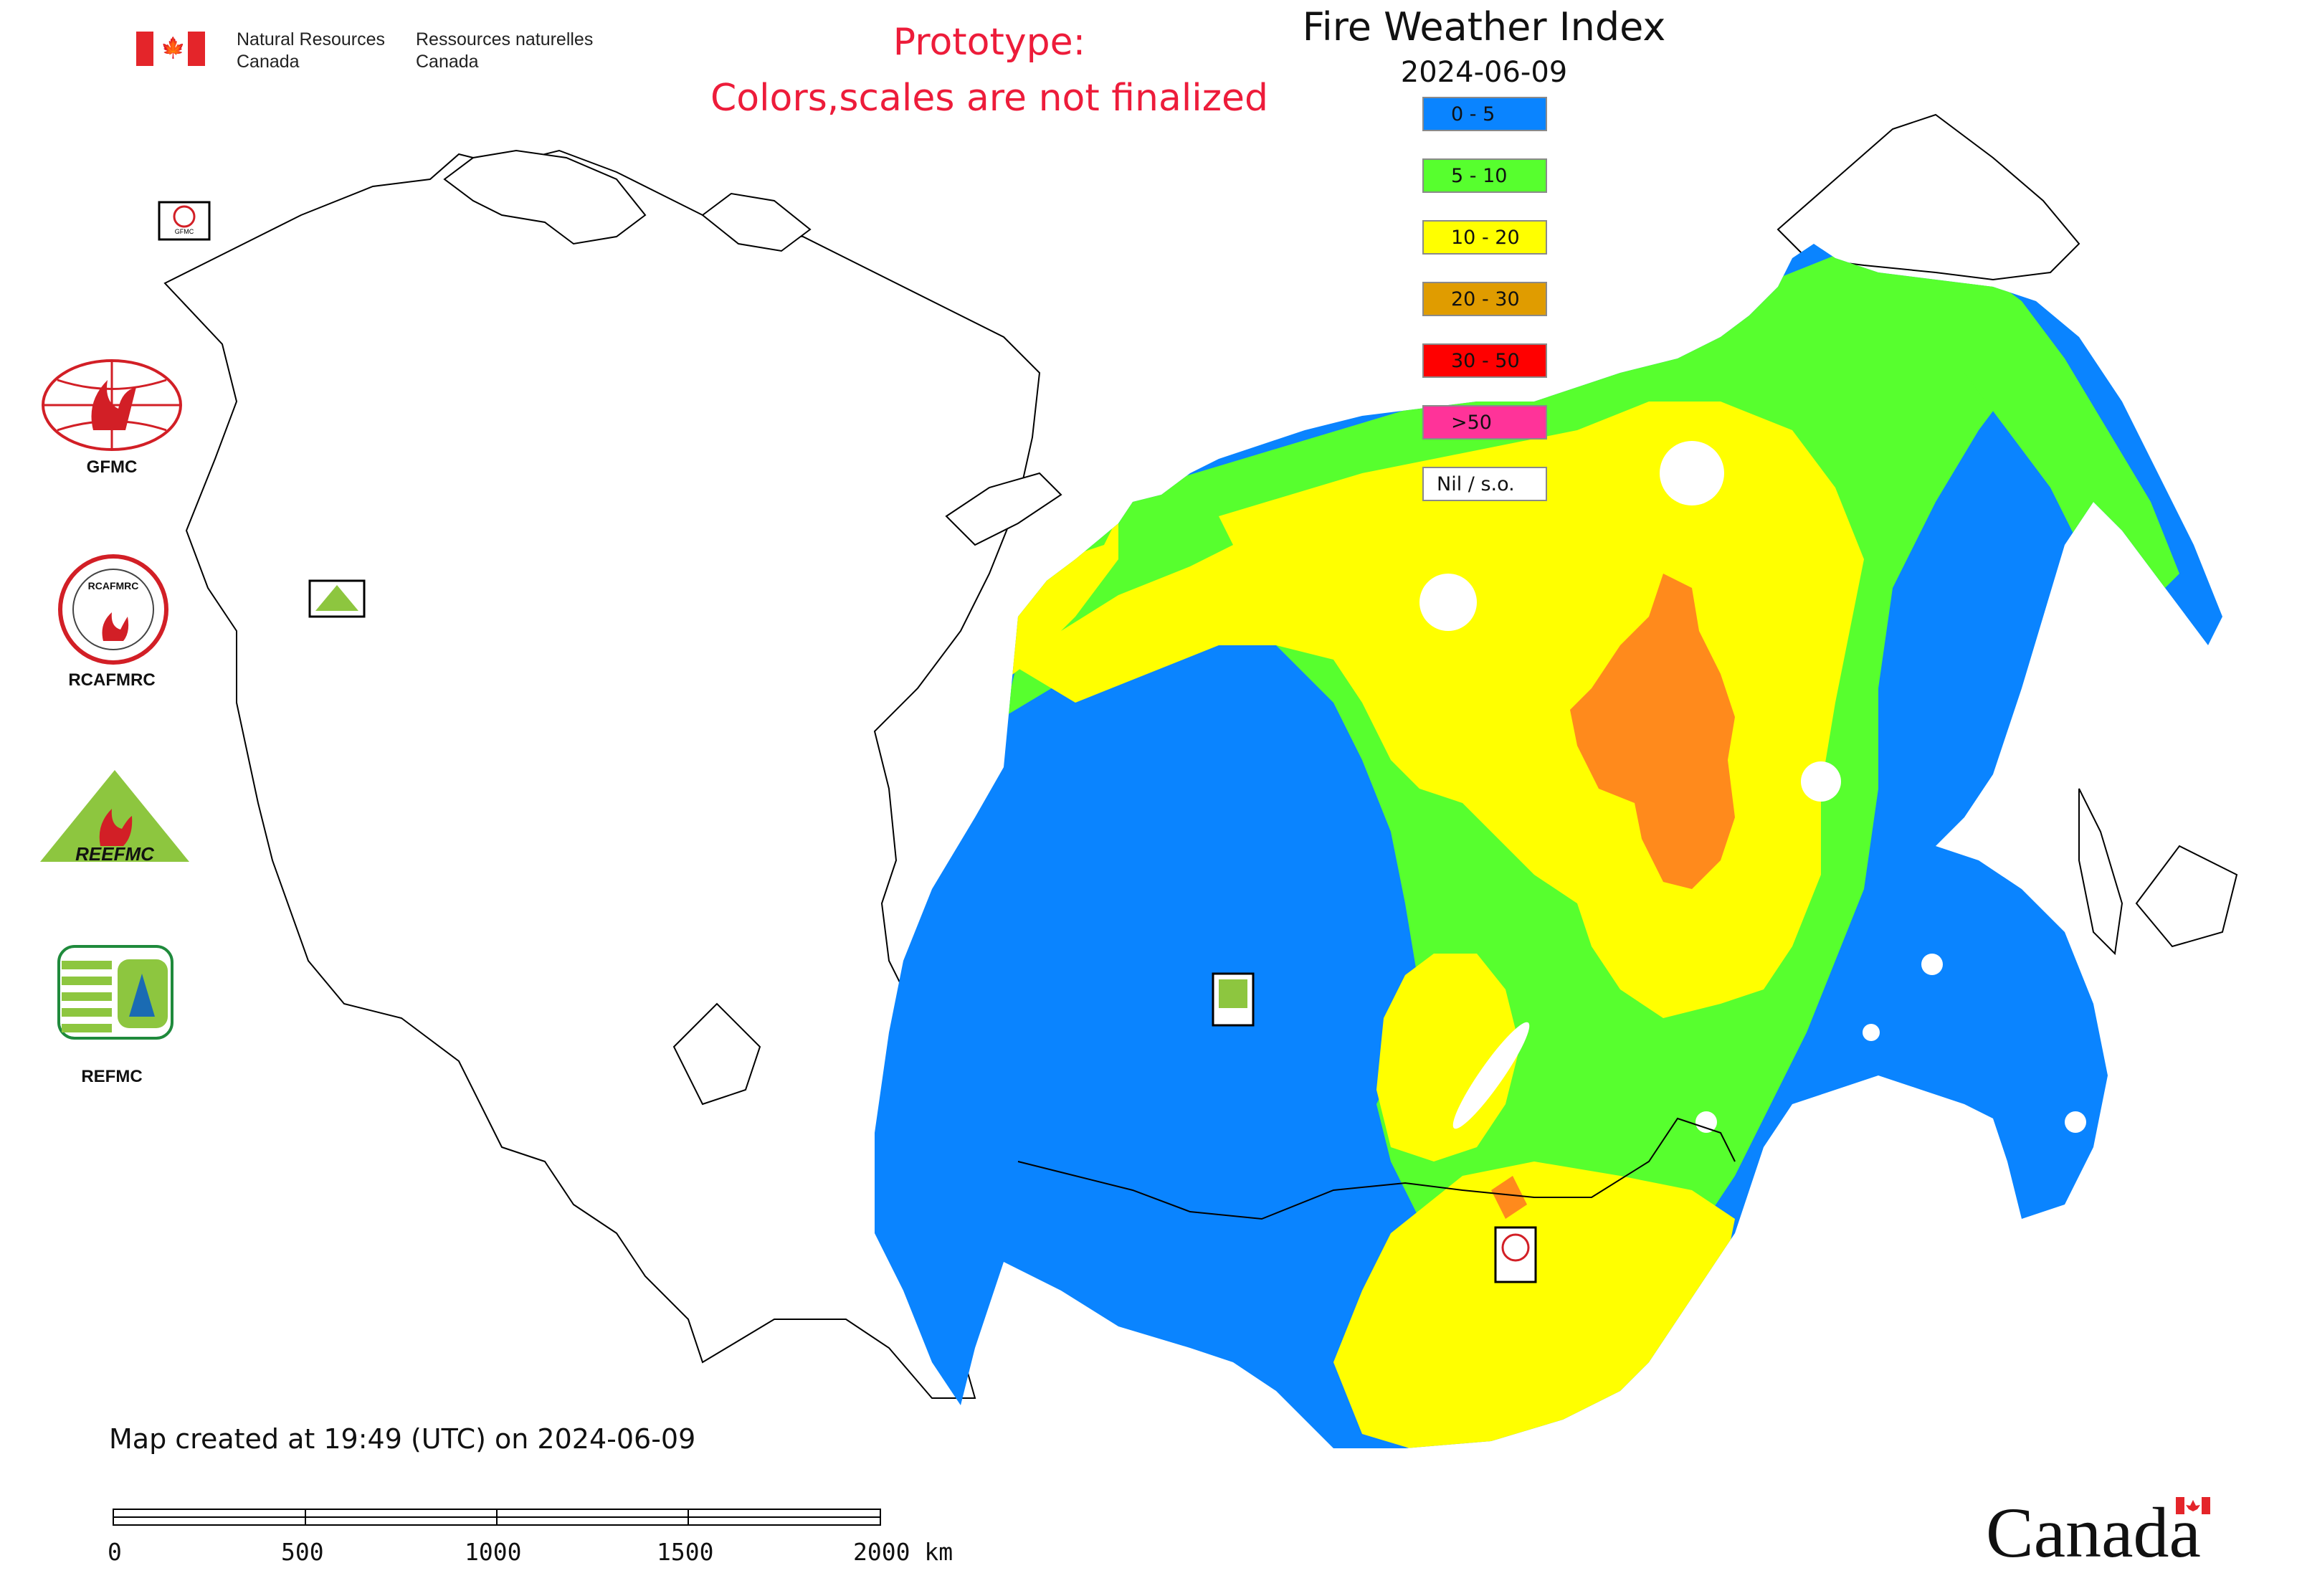 The width and height of the screenshot is (2302, 1596). What do you see at coordinates (1434, 710) in the screenshot?
I see `fwi-zone-yellow` at bounding box center [1434, 710].